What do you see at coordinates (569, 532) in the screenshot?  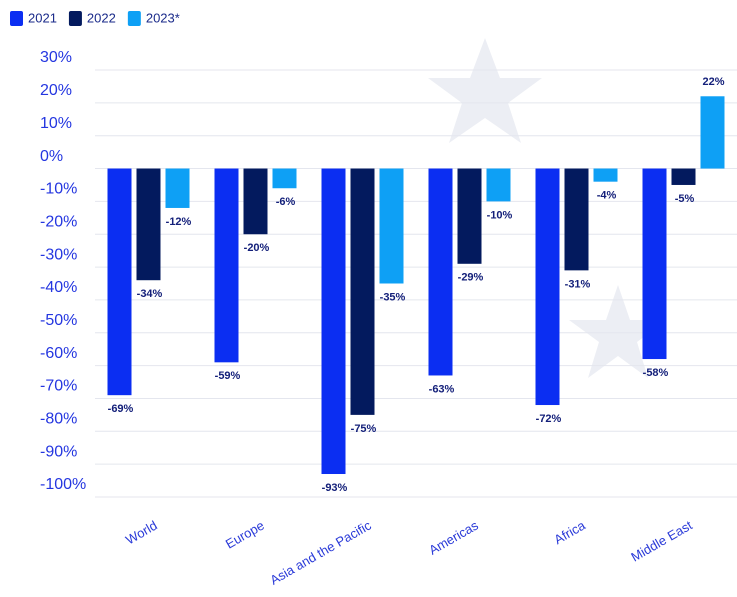 I see `x-tick-label: Africa` at bounding box center [569, 532].